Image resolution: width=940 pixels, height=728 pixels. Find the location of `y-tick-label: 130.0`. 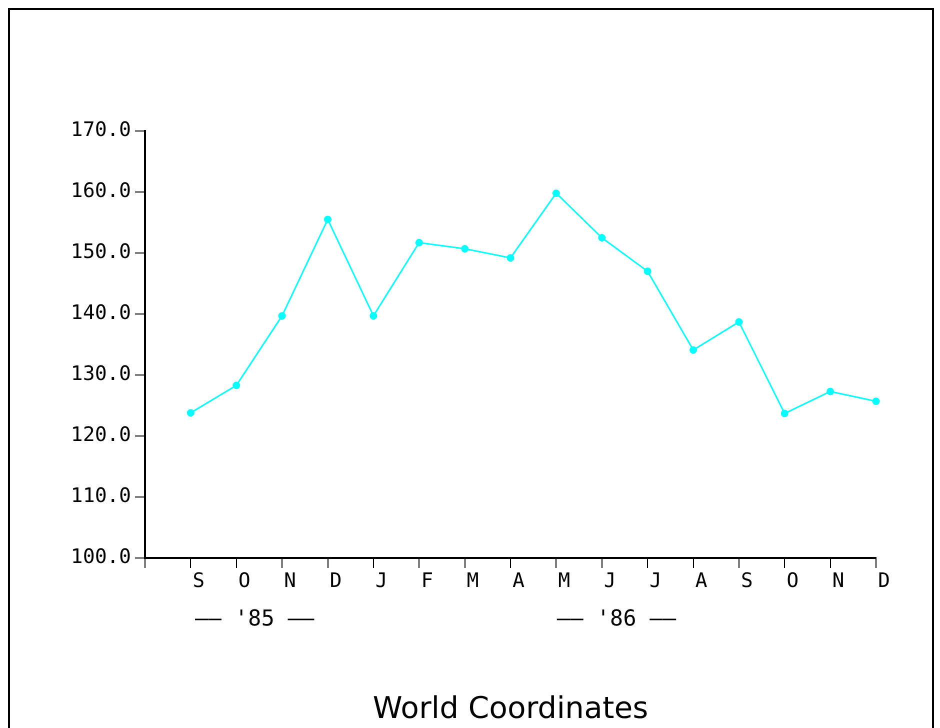

y-tick-label: 130.0 is located at coordinates (100, 373).